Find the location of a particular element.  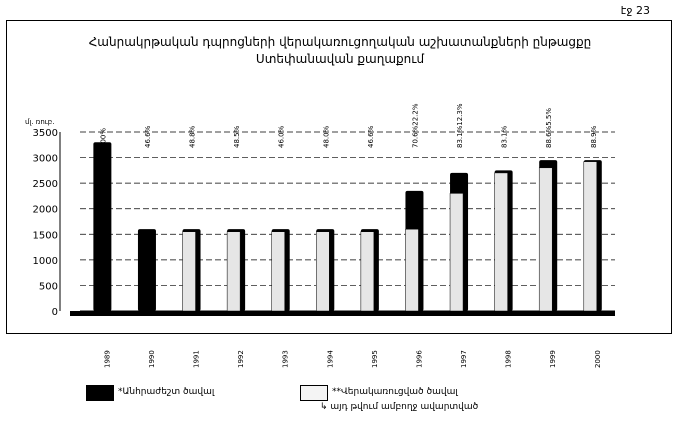

y-tick-label: 3000 is located at coordinates (45, 159).